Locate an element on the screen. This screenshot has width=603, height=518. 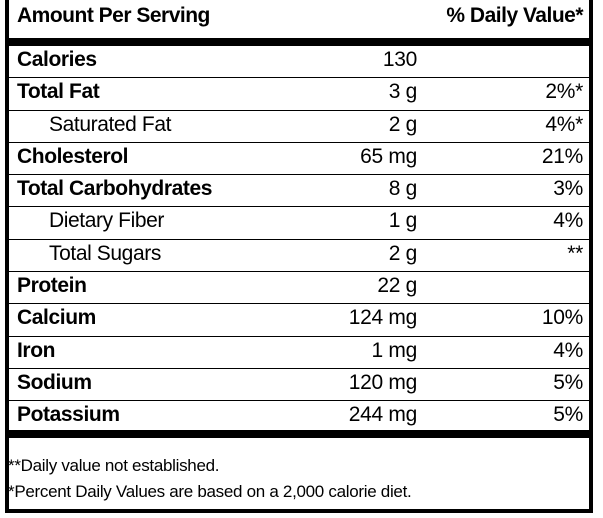
footnote-not-established: **Daily value not established. is located at coordinates (114, 465).